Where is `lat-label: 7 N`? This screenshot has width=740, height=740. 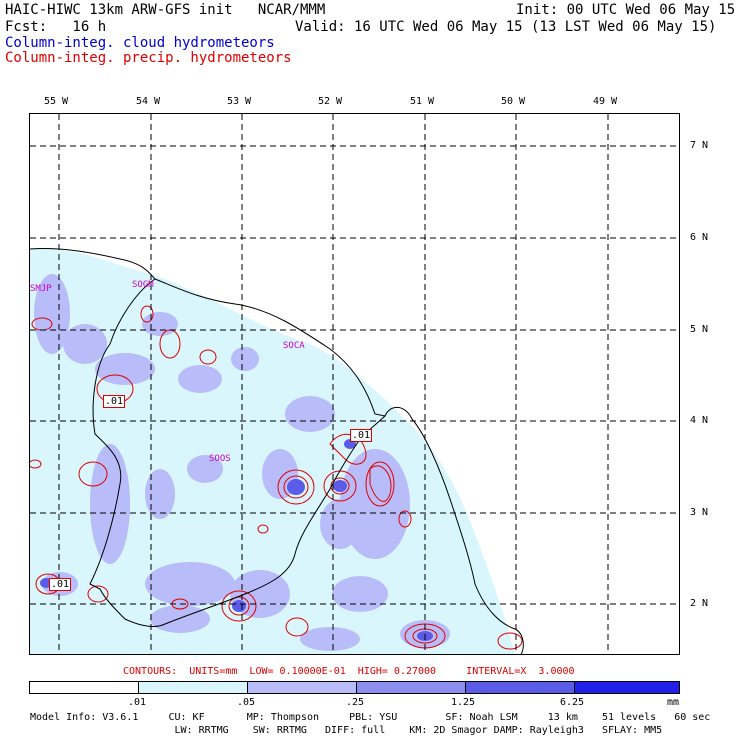 lat-label: 7 N is located at coordinates (699, 145).